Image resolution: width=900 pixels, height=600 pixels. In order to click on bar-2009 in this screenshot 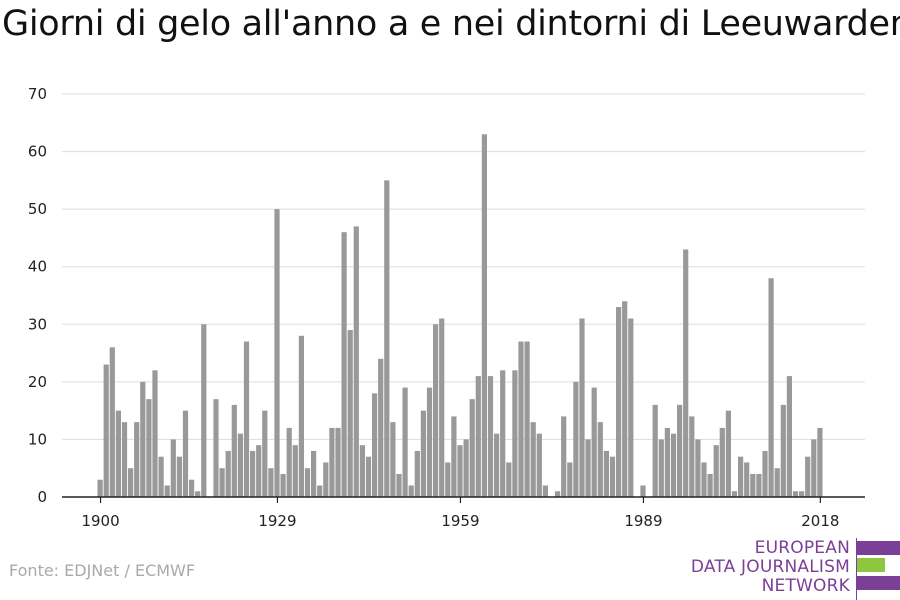, I will do `click(765, 473)`.